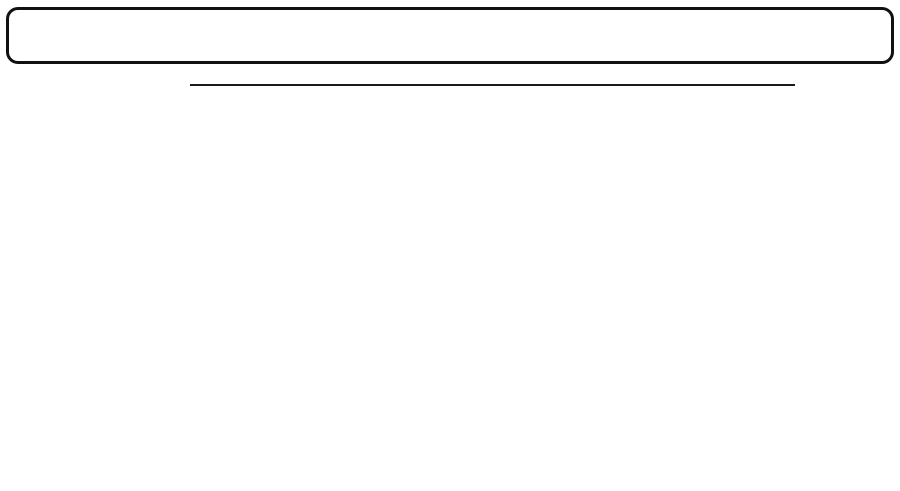  I want to click on strength-scale, so click(450, 85).